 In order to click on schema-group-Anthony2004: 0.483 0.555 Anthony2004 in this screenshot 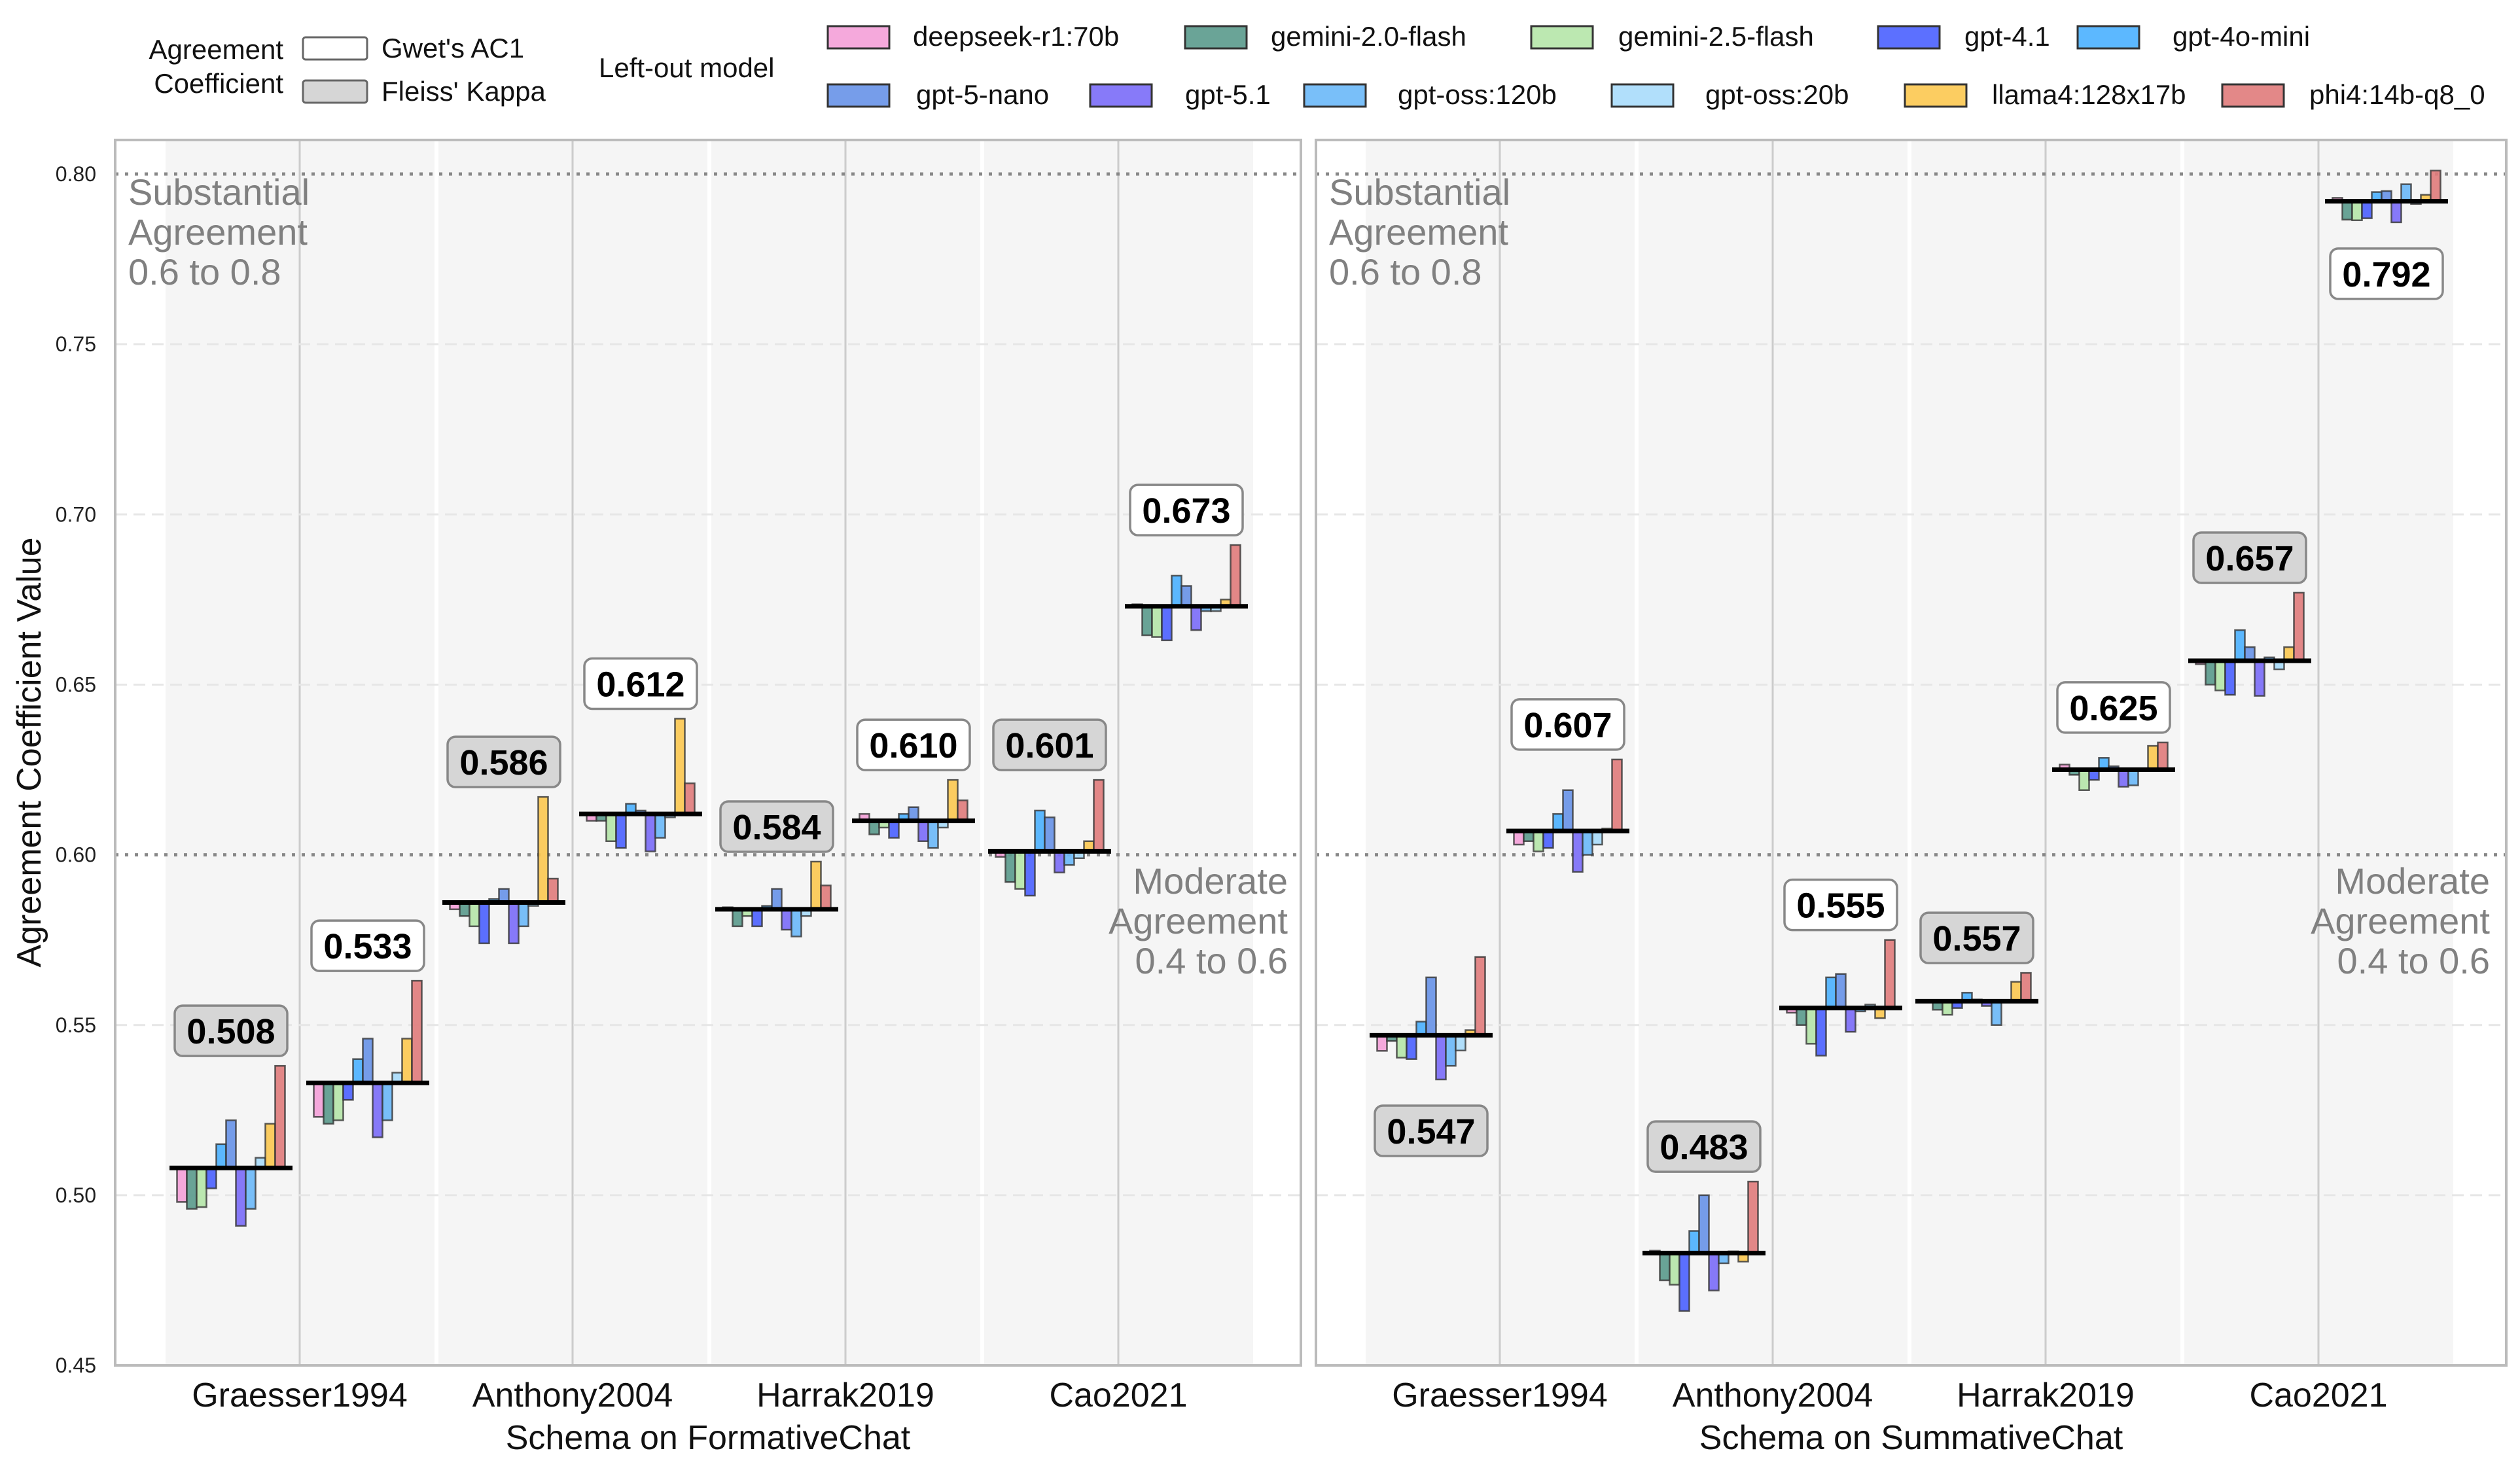, I will do `click(1772, 1146)`.